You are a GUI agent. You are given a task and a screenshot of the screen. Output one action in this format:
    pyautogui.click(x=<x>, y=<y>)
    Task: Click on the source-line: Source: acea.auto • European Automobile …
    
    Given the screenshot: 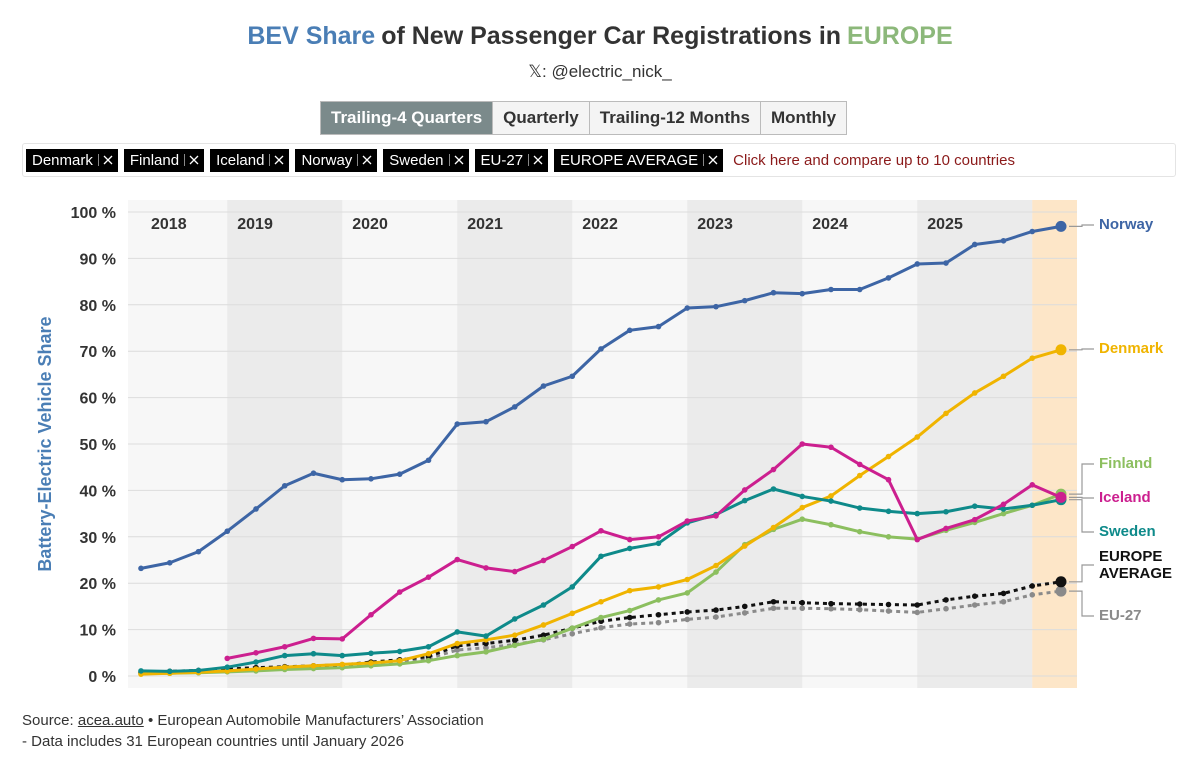 What is the action you would take?
    pyautogui.click(x=253, y=720)
    